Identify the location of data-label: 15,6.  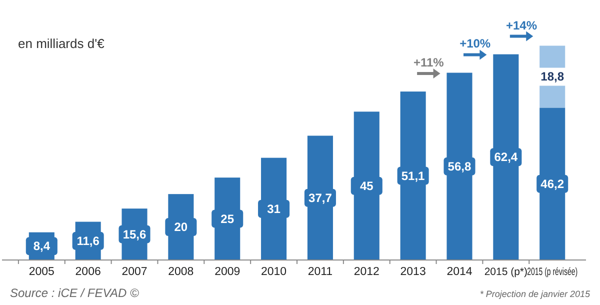
(134, 234).